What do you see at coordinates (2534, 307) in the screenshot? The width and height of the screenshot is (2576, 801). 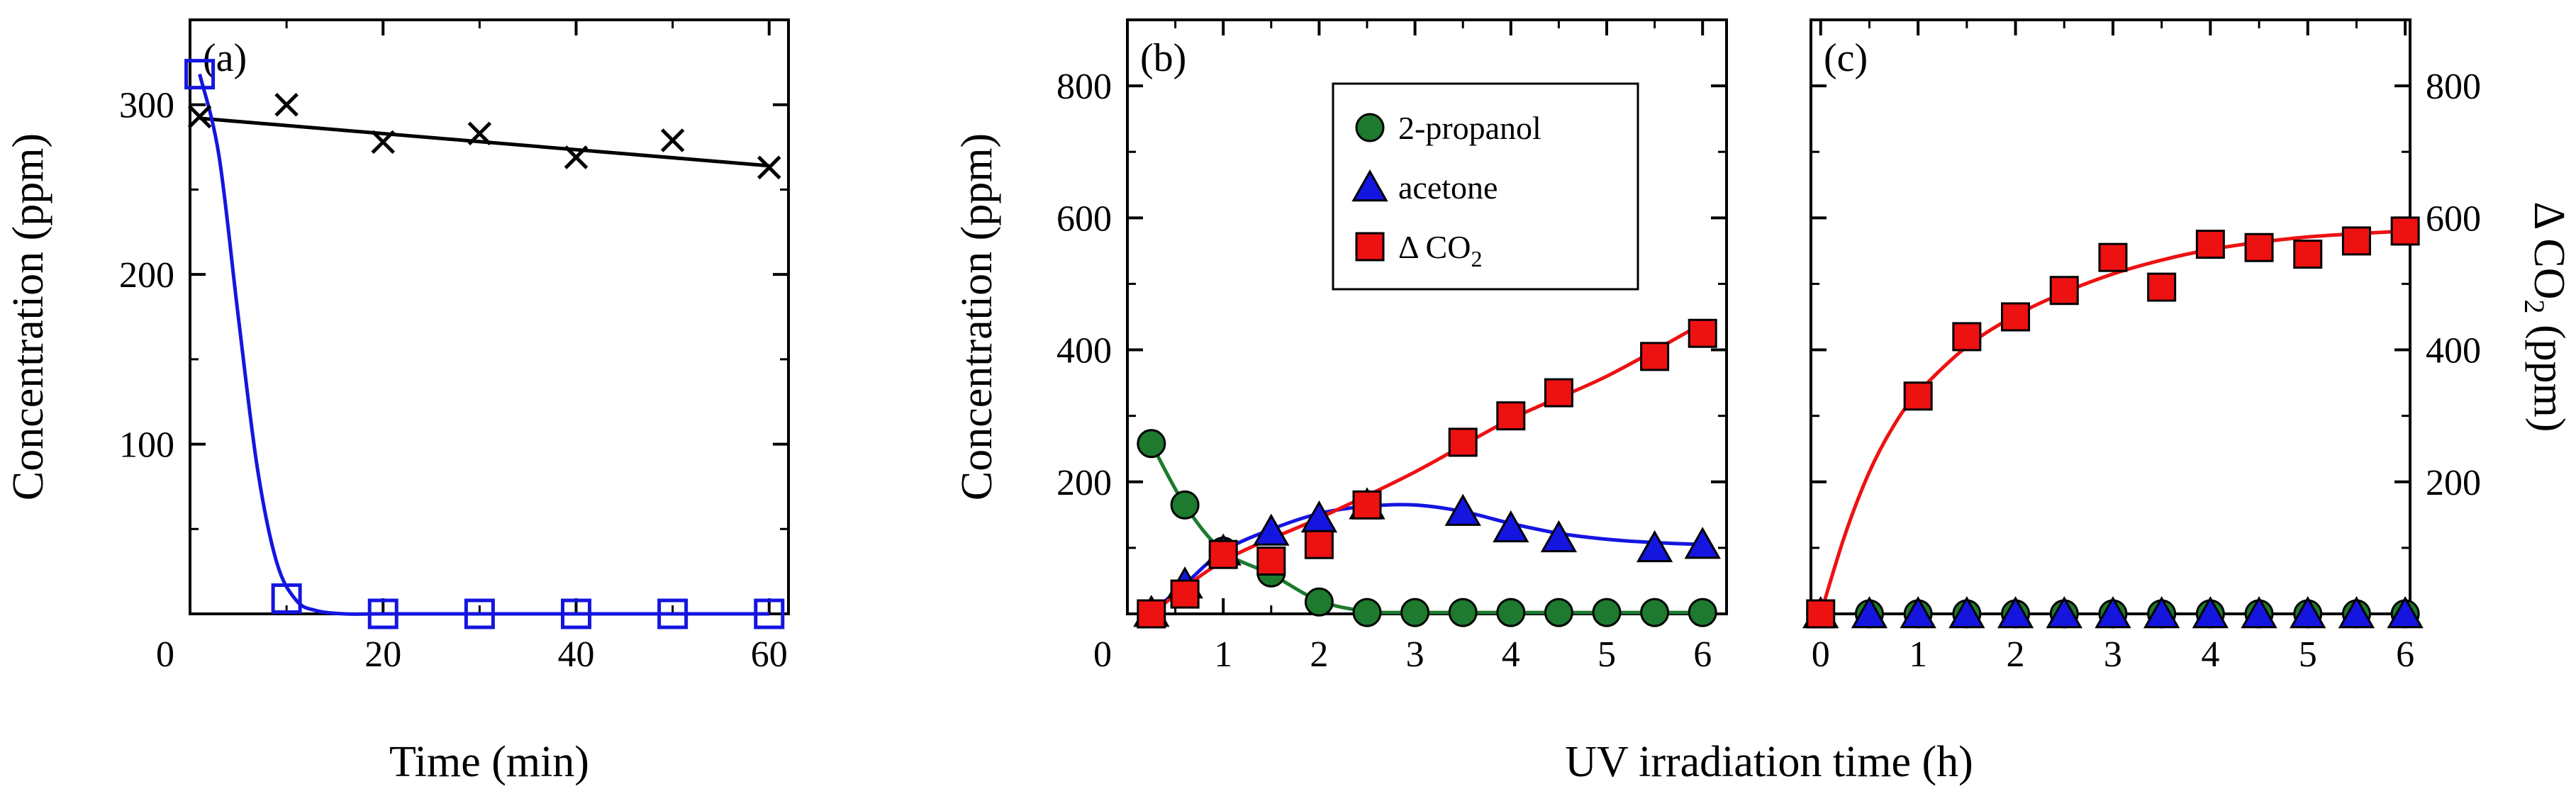 I see `y-axis-label-c-part: 2` at bounding box center [2534, 307].